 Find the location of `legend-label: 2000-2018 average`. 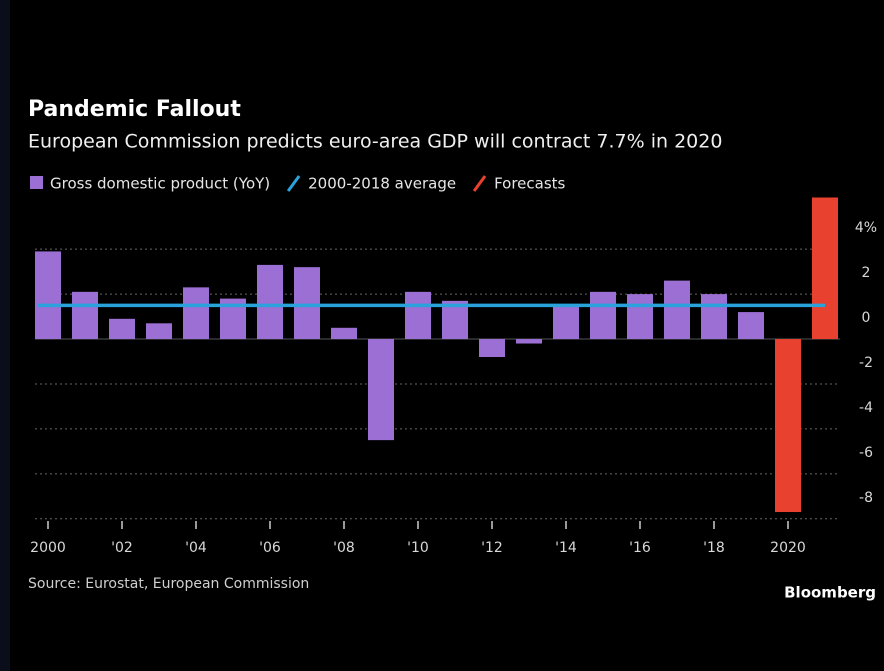

legend-label: 2000-2018 average is located at coordinates (382, 184).